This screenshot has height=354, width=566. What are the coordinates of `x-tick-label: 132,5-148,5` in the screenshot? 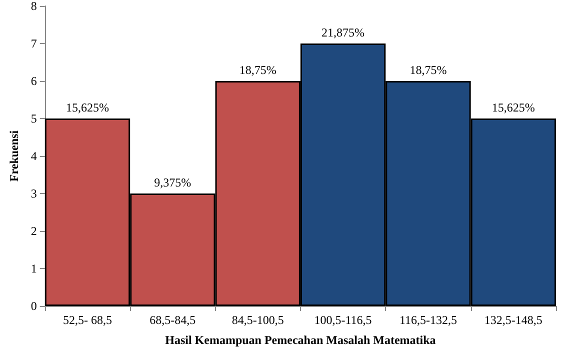 It's located at (513, 320).